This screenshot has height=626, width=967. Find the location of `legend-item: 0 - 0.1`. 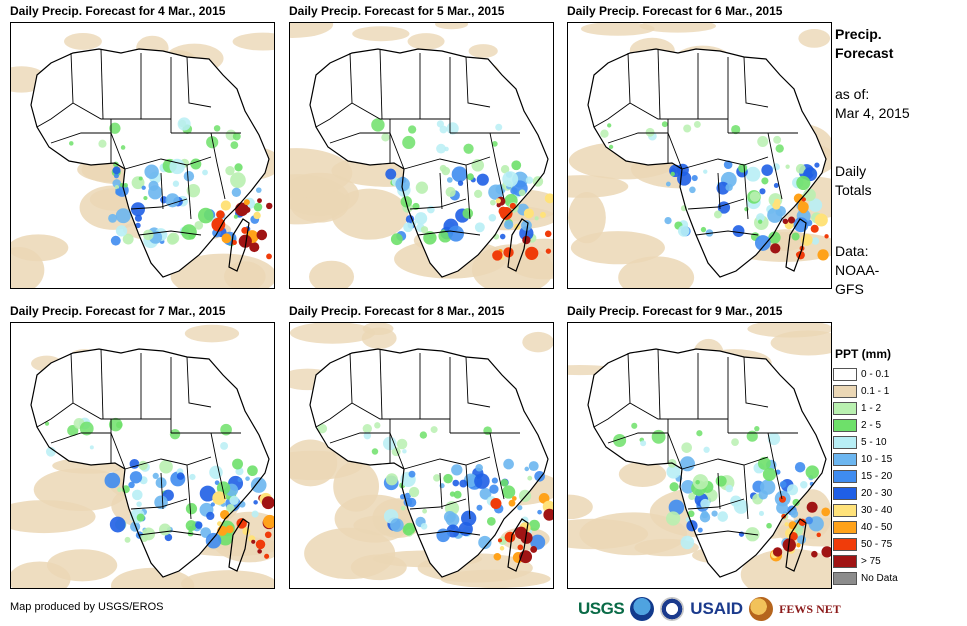

legend-item: 0 - 0.1 is located at coordinates (878, 374).